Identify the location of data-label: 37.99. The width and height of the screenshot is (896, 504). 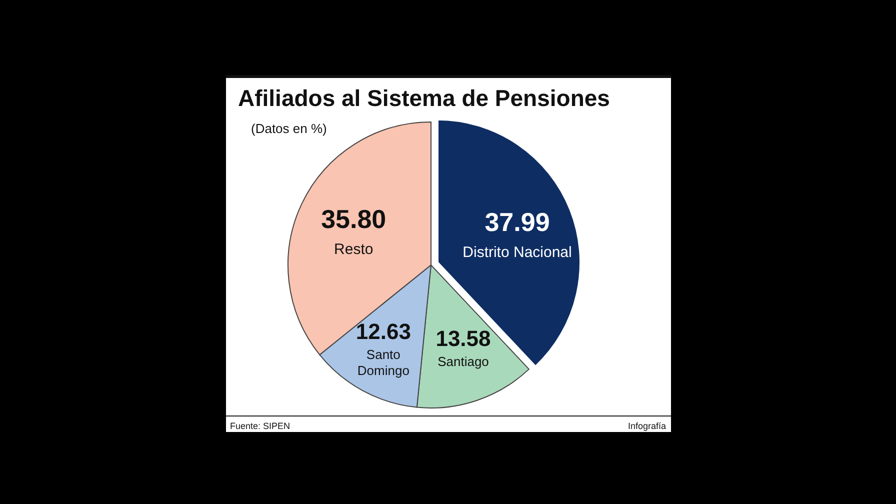
(517, 221).